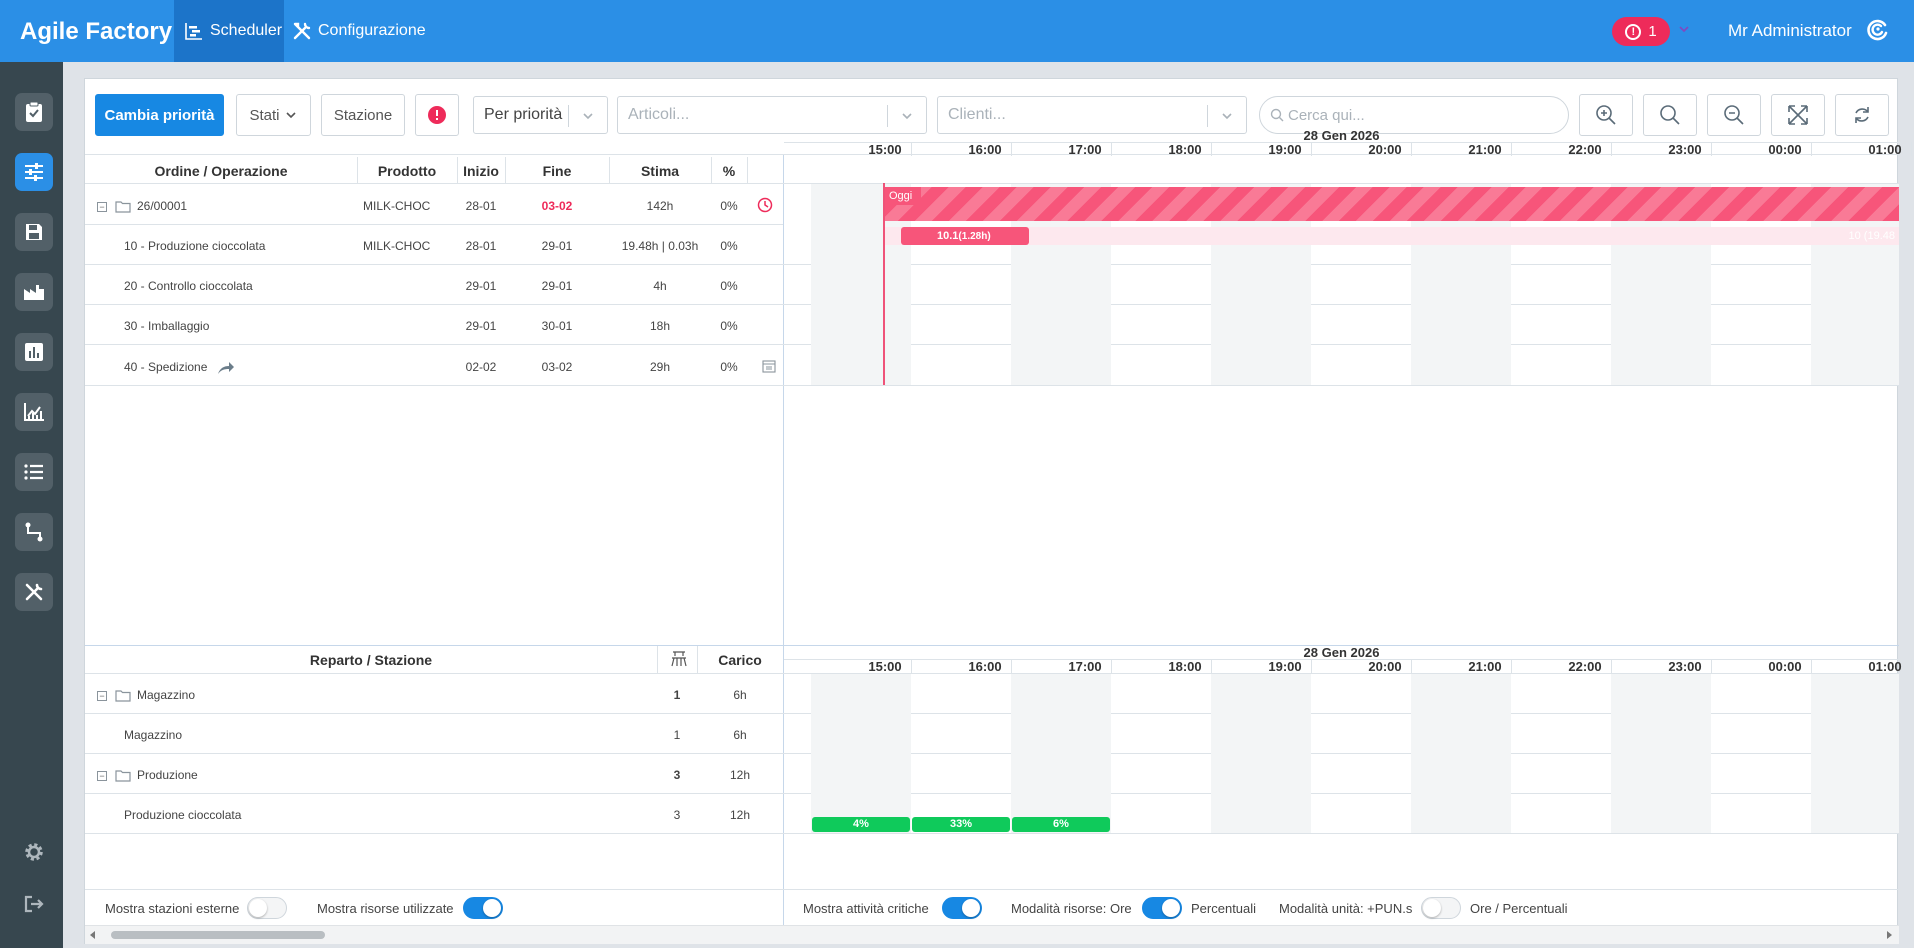 The height and width of the screenshot is (948, 1914). What do you see at coordinates (1418, 115) in the screenshot?
I see `search-input` at bounding box center [1418, 115].